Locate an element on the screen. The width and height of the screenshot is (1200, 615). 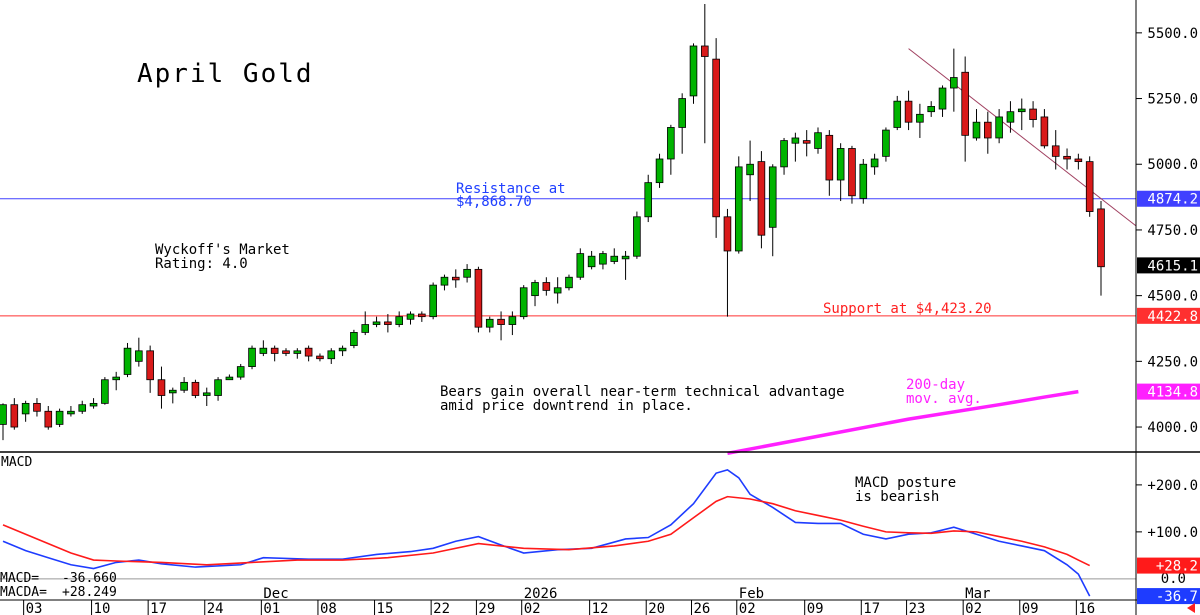
macd-tick-label: +200.0 is located at coordinates (1172, 486).